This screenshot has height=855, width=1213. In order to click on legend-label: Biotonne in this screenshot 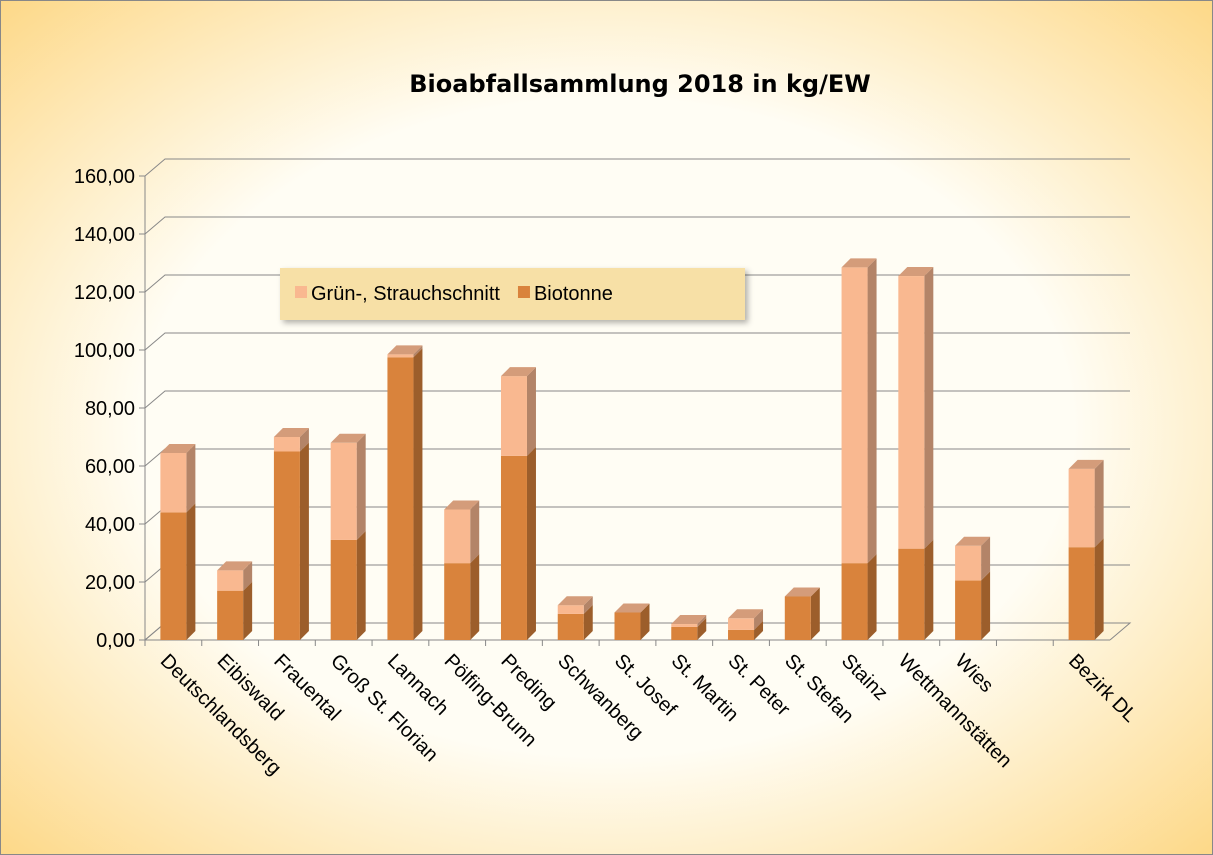, I will do `click(573, 294)`.